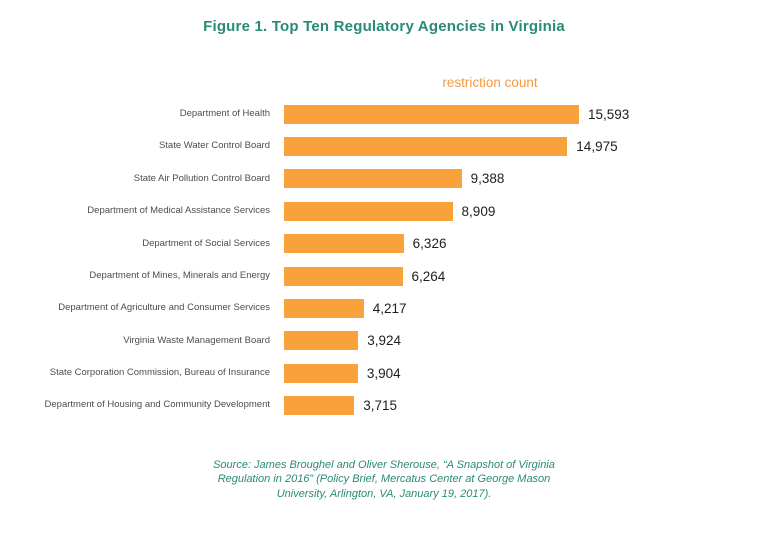 Image resolution: width=768 pixels, height=548 pixels. Describe the element at coordinates (196, 340) in the screenshot. I see `category-label: Virginia Waste Management Board` at that location.